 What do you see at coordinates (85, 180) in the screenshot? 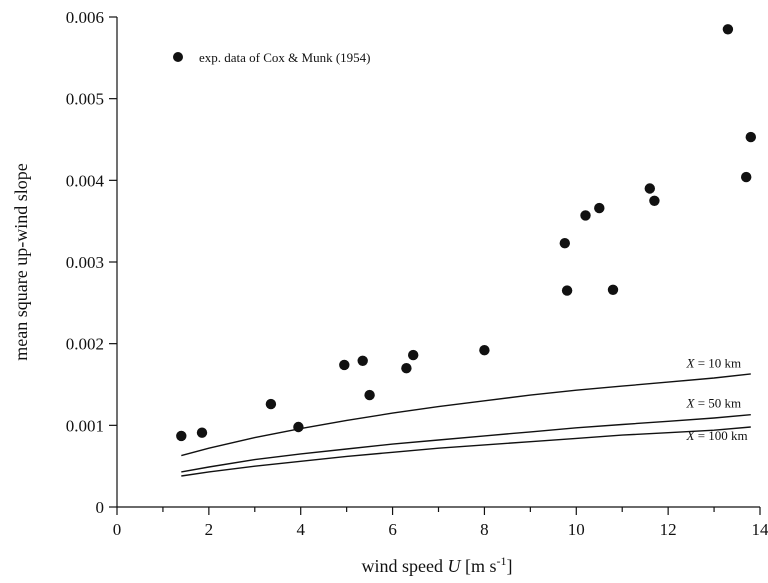
I see `y-tick-label: 0.004` at bounding box center [85, 180].